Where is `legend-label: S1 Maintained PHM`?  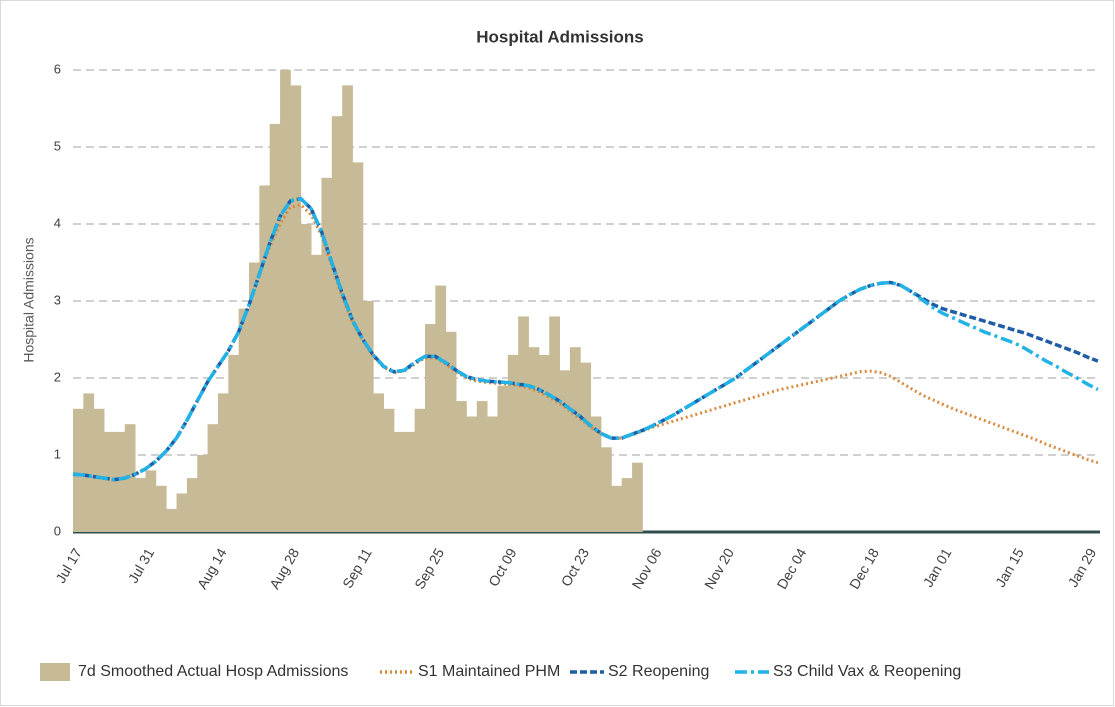
legend-label: S1 Maintained PHM is located at coordinates (489, 671).